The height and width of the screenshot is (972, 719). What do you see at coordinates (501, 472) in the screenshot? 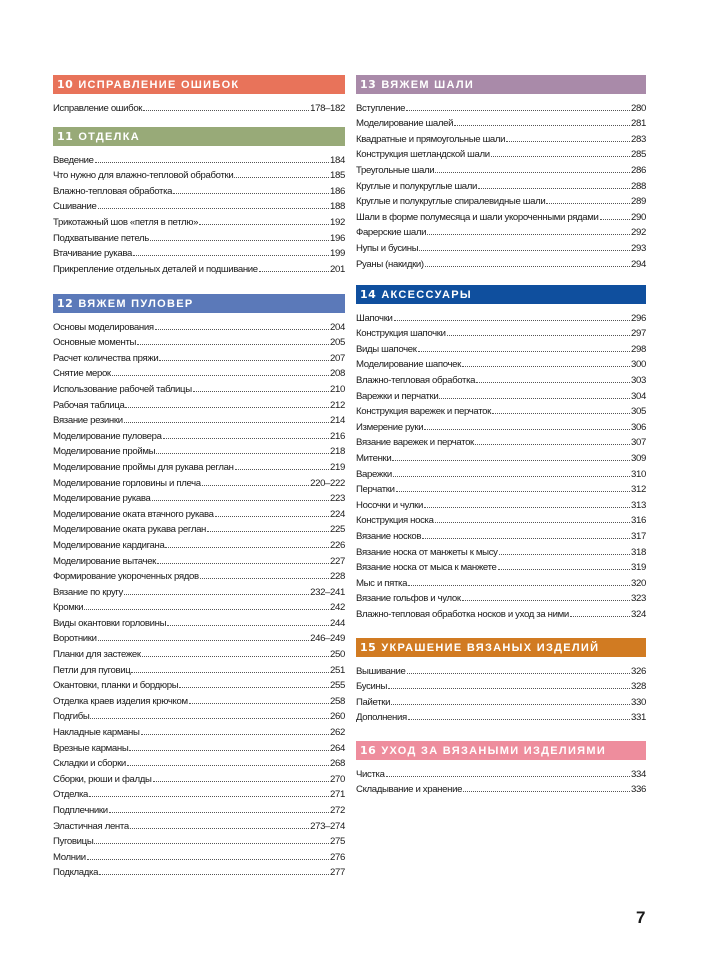
I see `toc-entry: Варежки 310` at bounding box center [501, 472].